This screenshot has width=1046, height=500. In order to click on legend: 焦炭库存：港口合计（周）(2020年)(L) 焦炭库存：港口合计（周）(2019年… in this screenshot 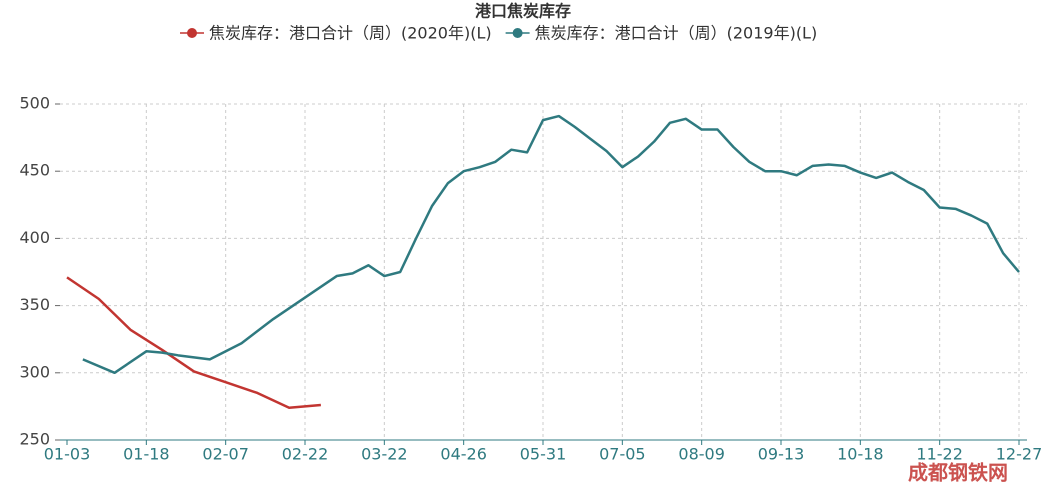, I will do `click(498, 33)`.